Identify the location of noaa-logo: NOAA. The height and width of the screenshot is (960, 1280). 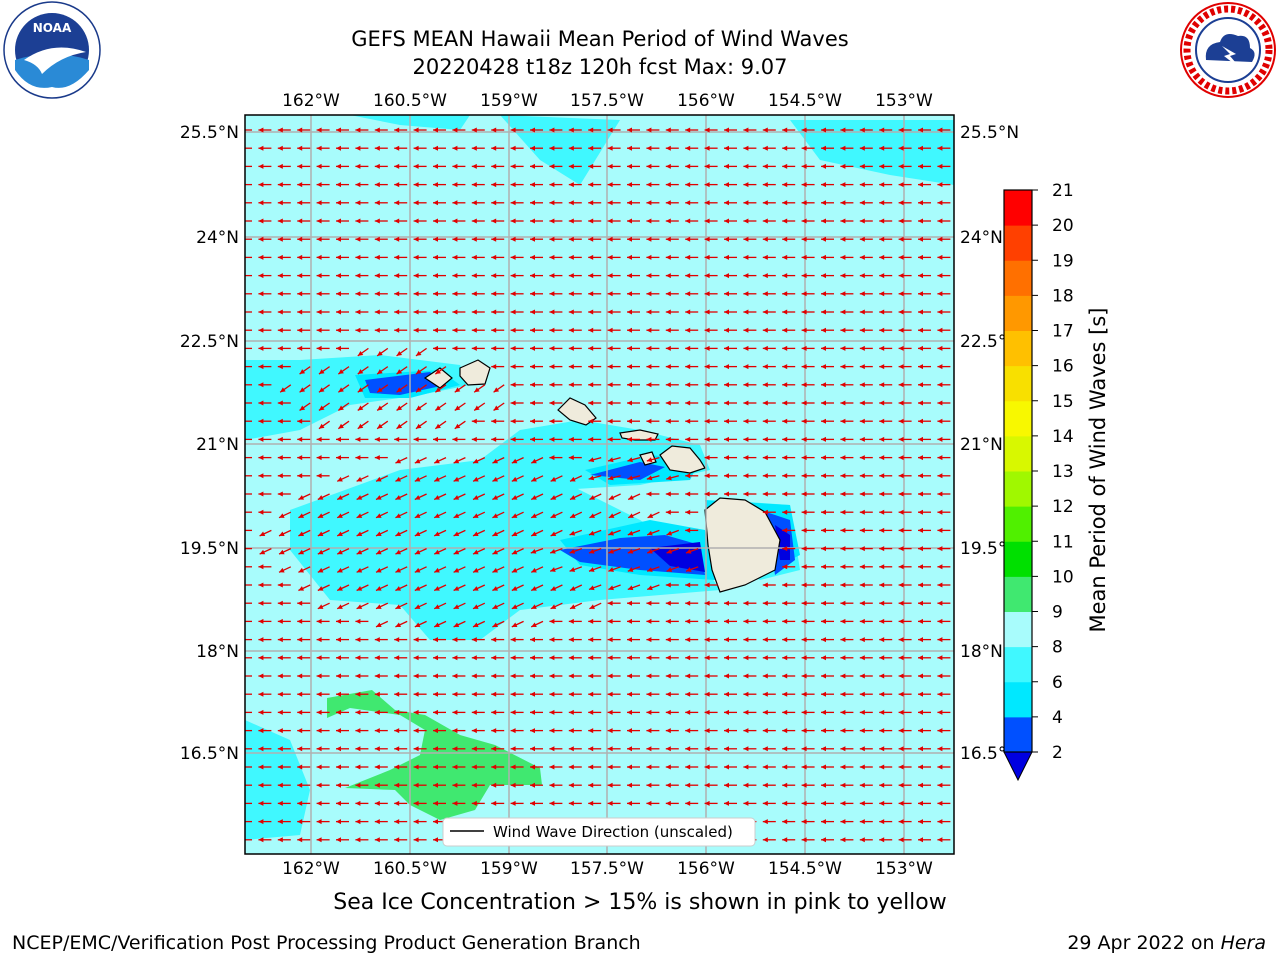
(52, 50).